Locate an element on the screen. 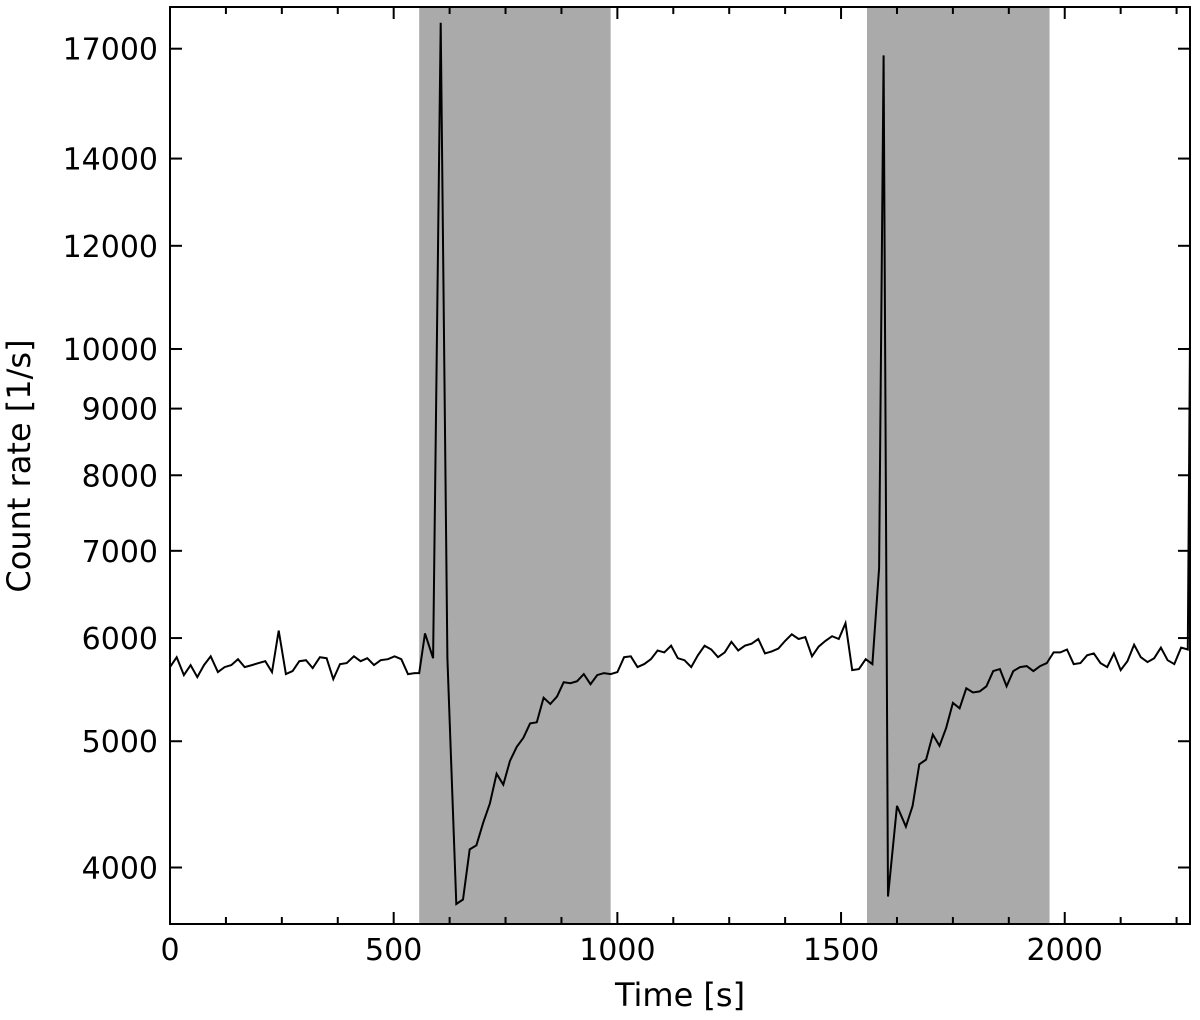 Image resolution: width=1200 pixels, height=1020 pixels. y-tick-label-8000: 8000 is located at coordinates (120, 476).